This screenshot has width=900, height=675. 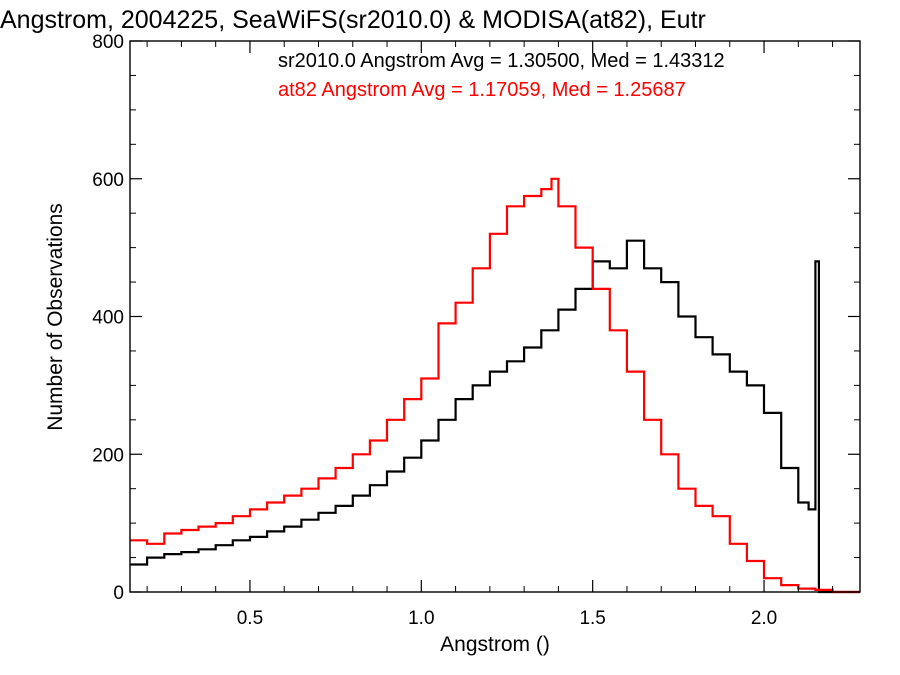 What do you see at coordinates (108, 42) in the screenshot?
I see `y-tick-label: 800` at bounding box center [108, 42].